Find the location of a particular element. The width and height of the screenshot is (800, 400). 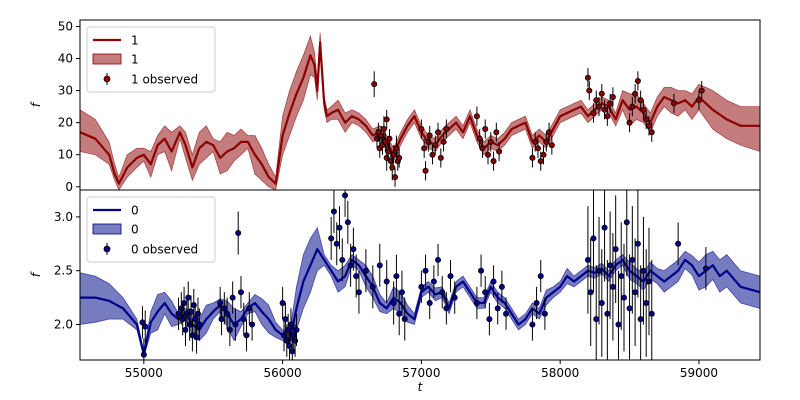

top-legend-line-label: 1 is located at coordinates (135, 41).